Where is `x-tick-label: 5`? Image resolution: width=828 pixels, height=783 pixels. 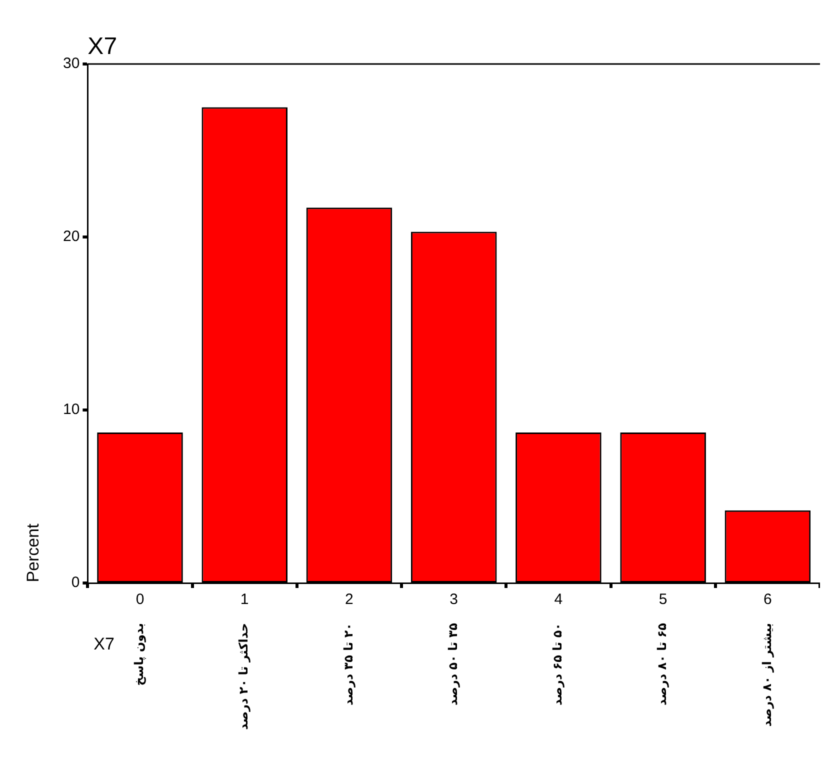 x-tick-label: 5 is located at coordinates (663, 599).